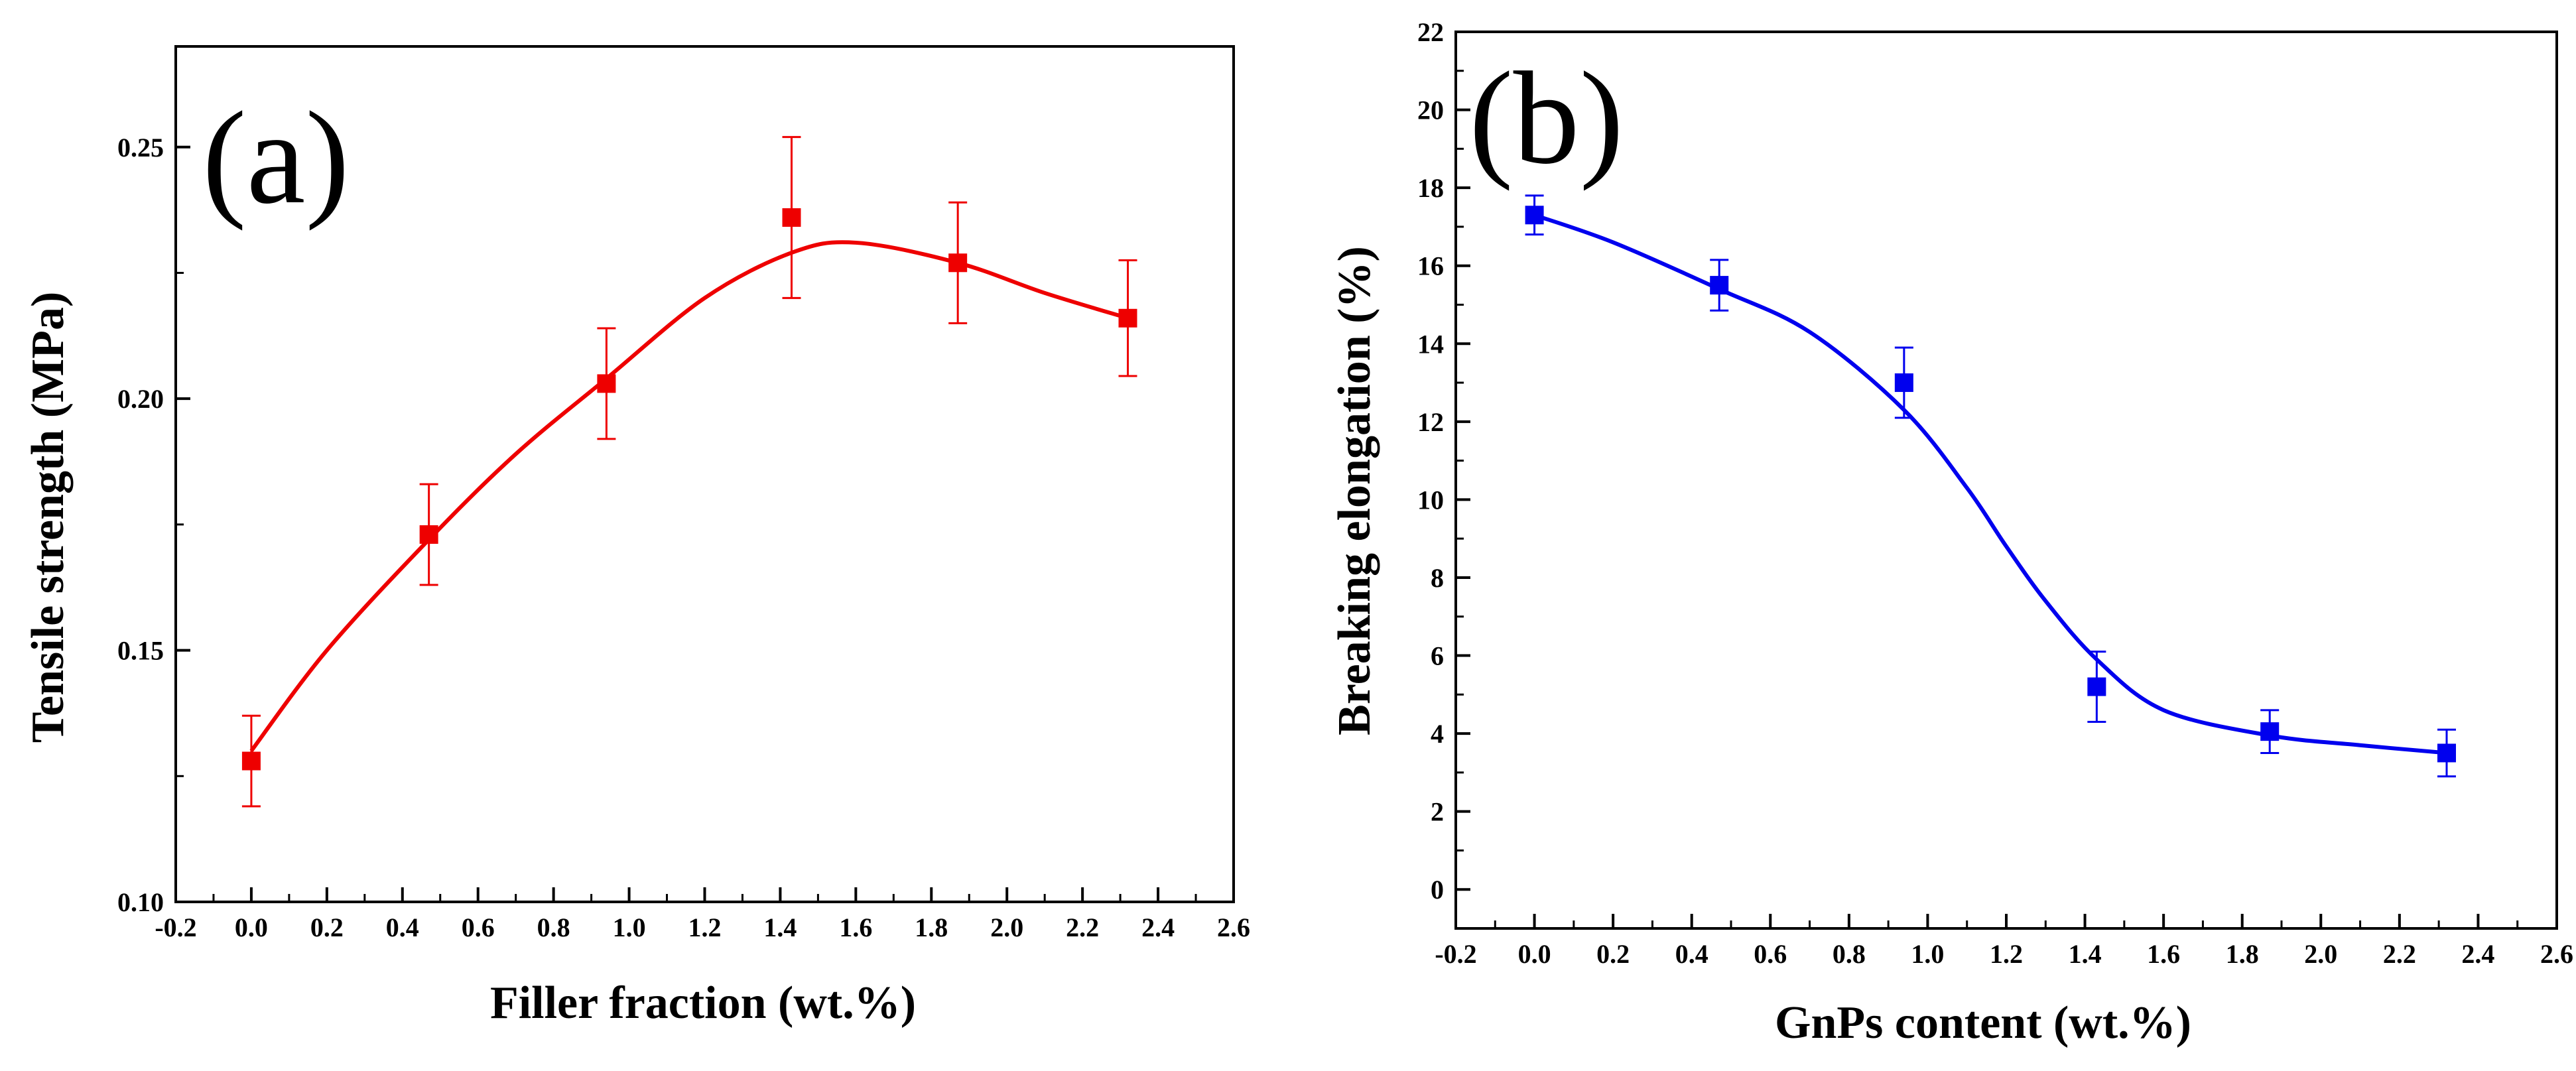 The image size is (2576, 1071). I want to click on x-tick-label-a: 1.6, so click(856, 927).